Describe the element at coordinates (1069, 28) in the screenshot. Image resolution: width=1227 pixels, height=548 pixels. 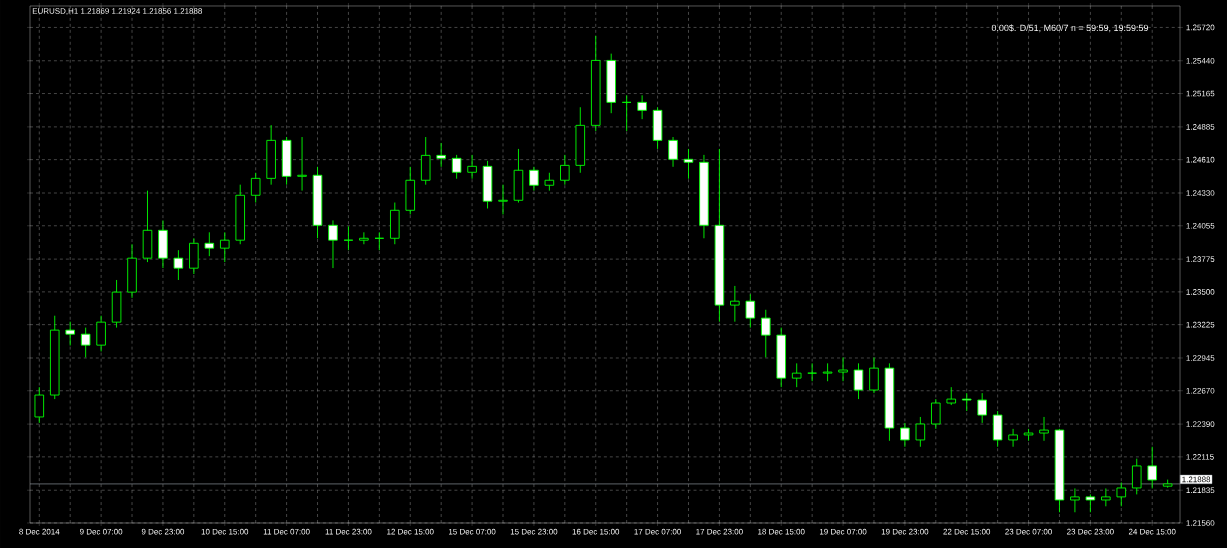
I see `annotation: 0.00$. D/51, M60/7 п = 59:59, 19:59:59` at that location.